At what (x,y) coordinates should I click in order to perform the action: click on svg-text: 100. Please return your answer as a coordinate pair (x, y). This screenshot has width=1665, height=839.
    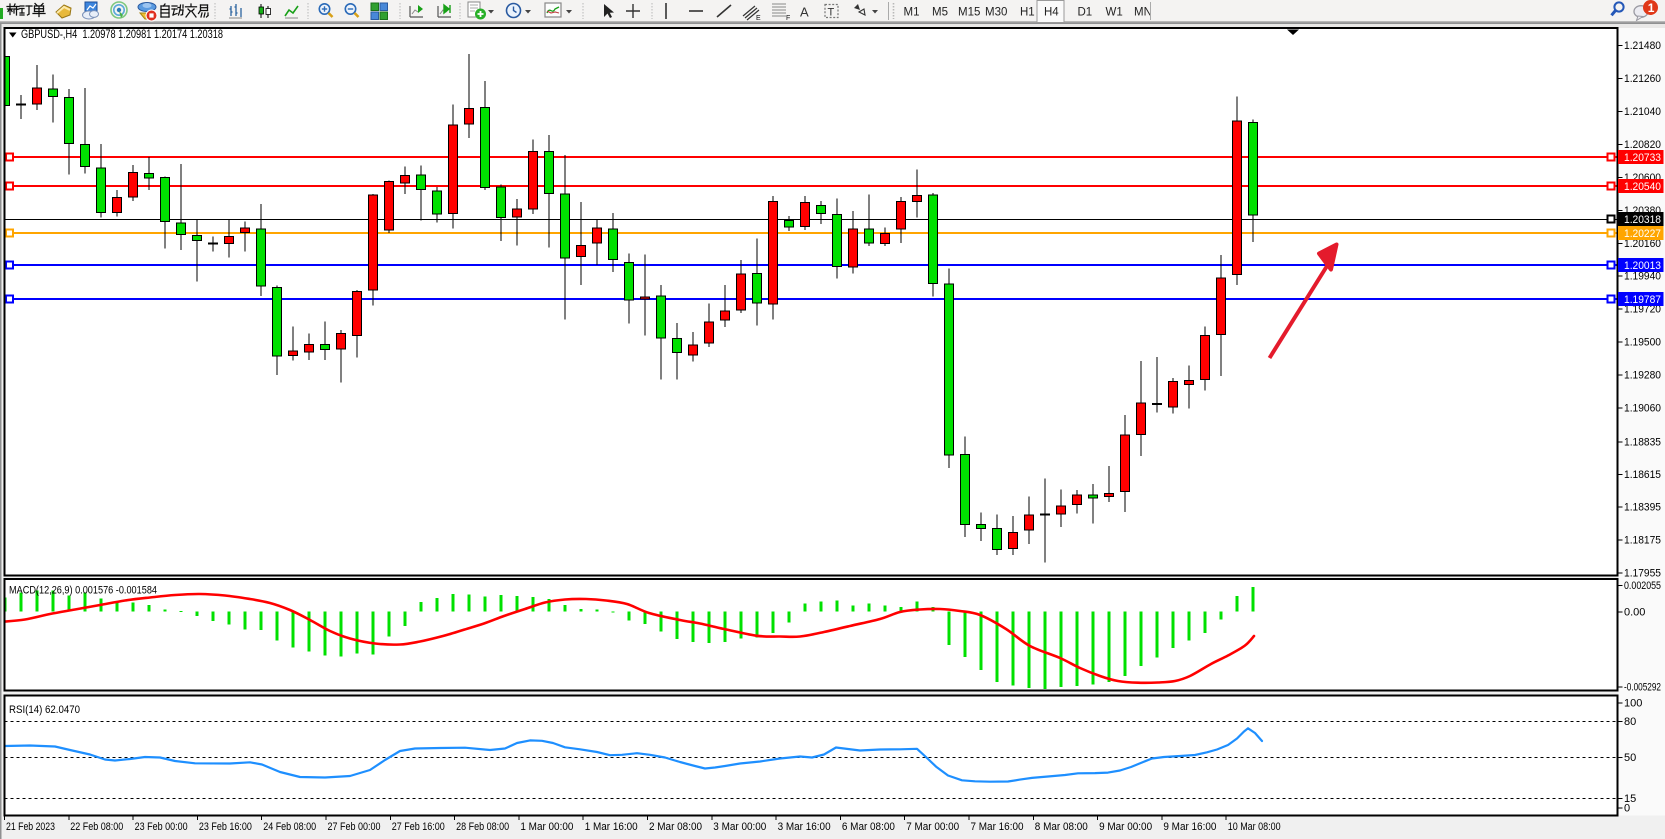
    Looking at the image, I should click on (1633, 704).